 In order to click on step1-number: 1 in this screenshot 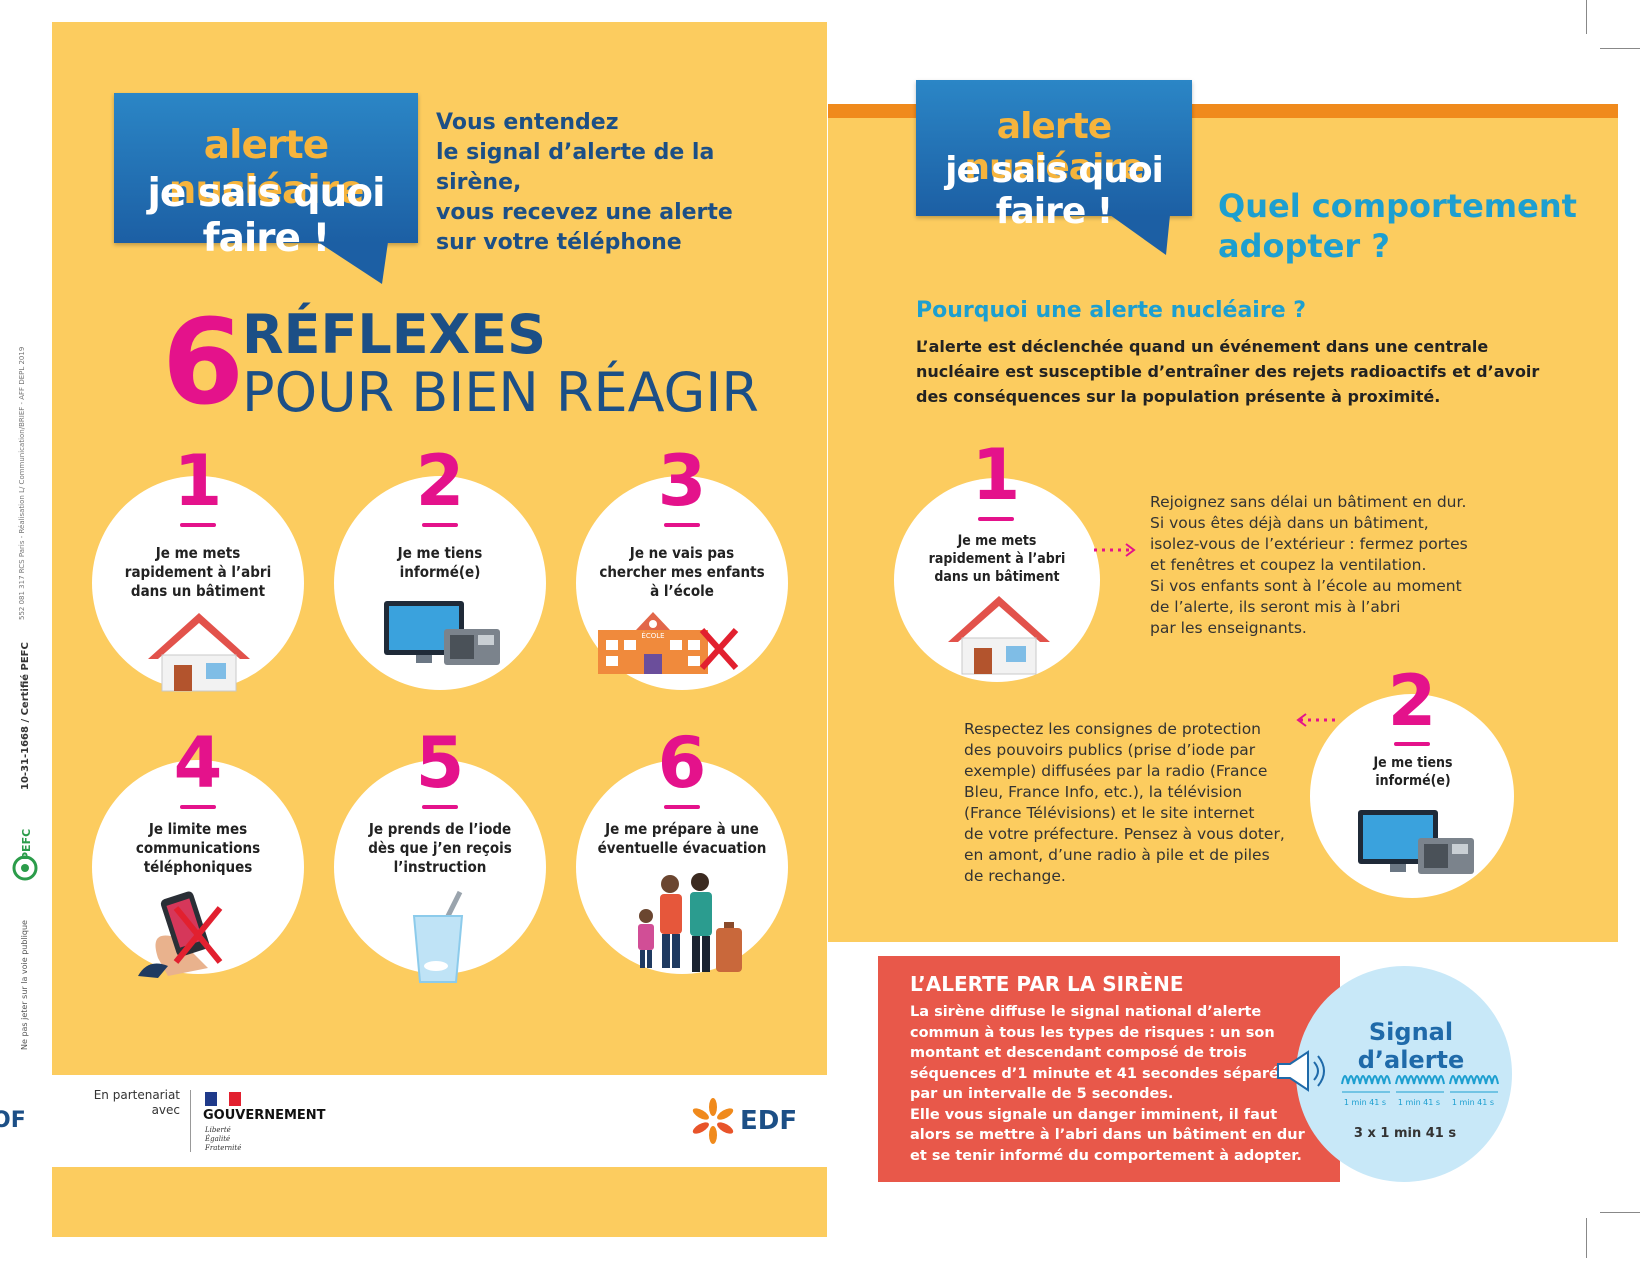, I will do `click(996, 475)`.